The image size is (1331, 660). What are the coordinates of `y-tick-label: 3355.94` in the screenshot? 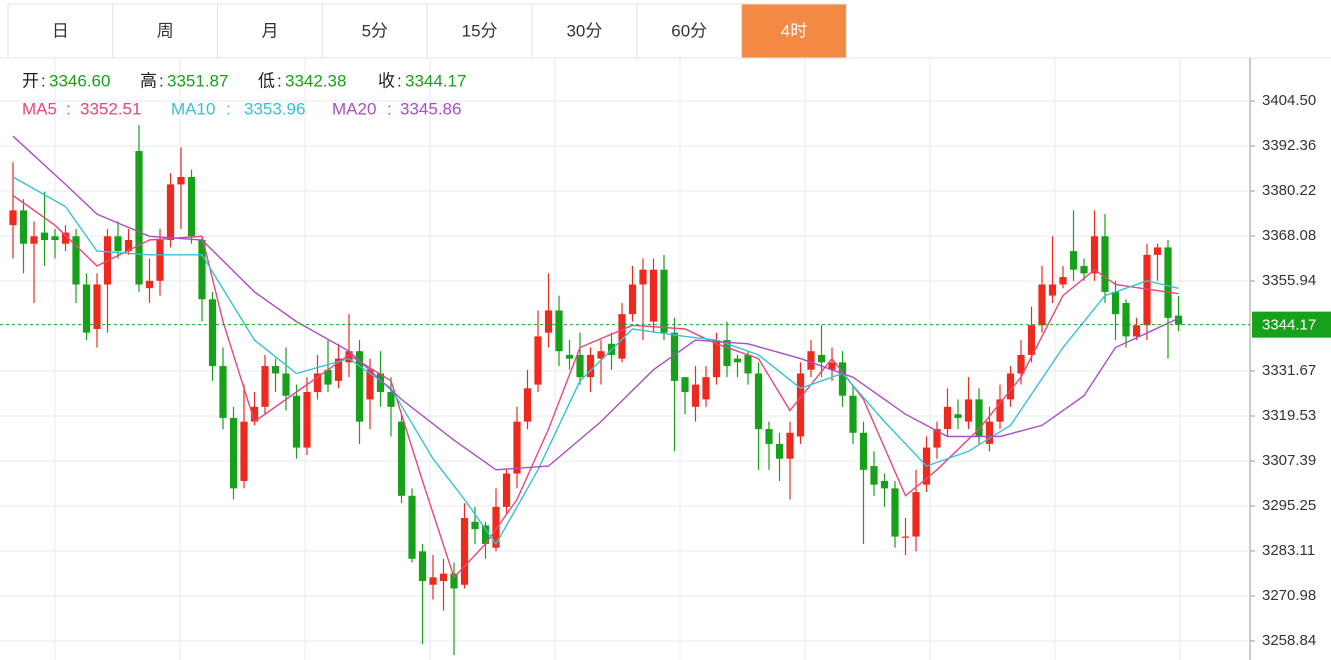 It's located at (1289, 280).